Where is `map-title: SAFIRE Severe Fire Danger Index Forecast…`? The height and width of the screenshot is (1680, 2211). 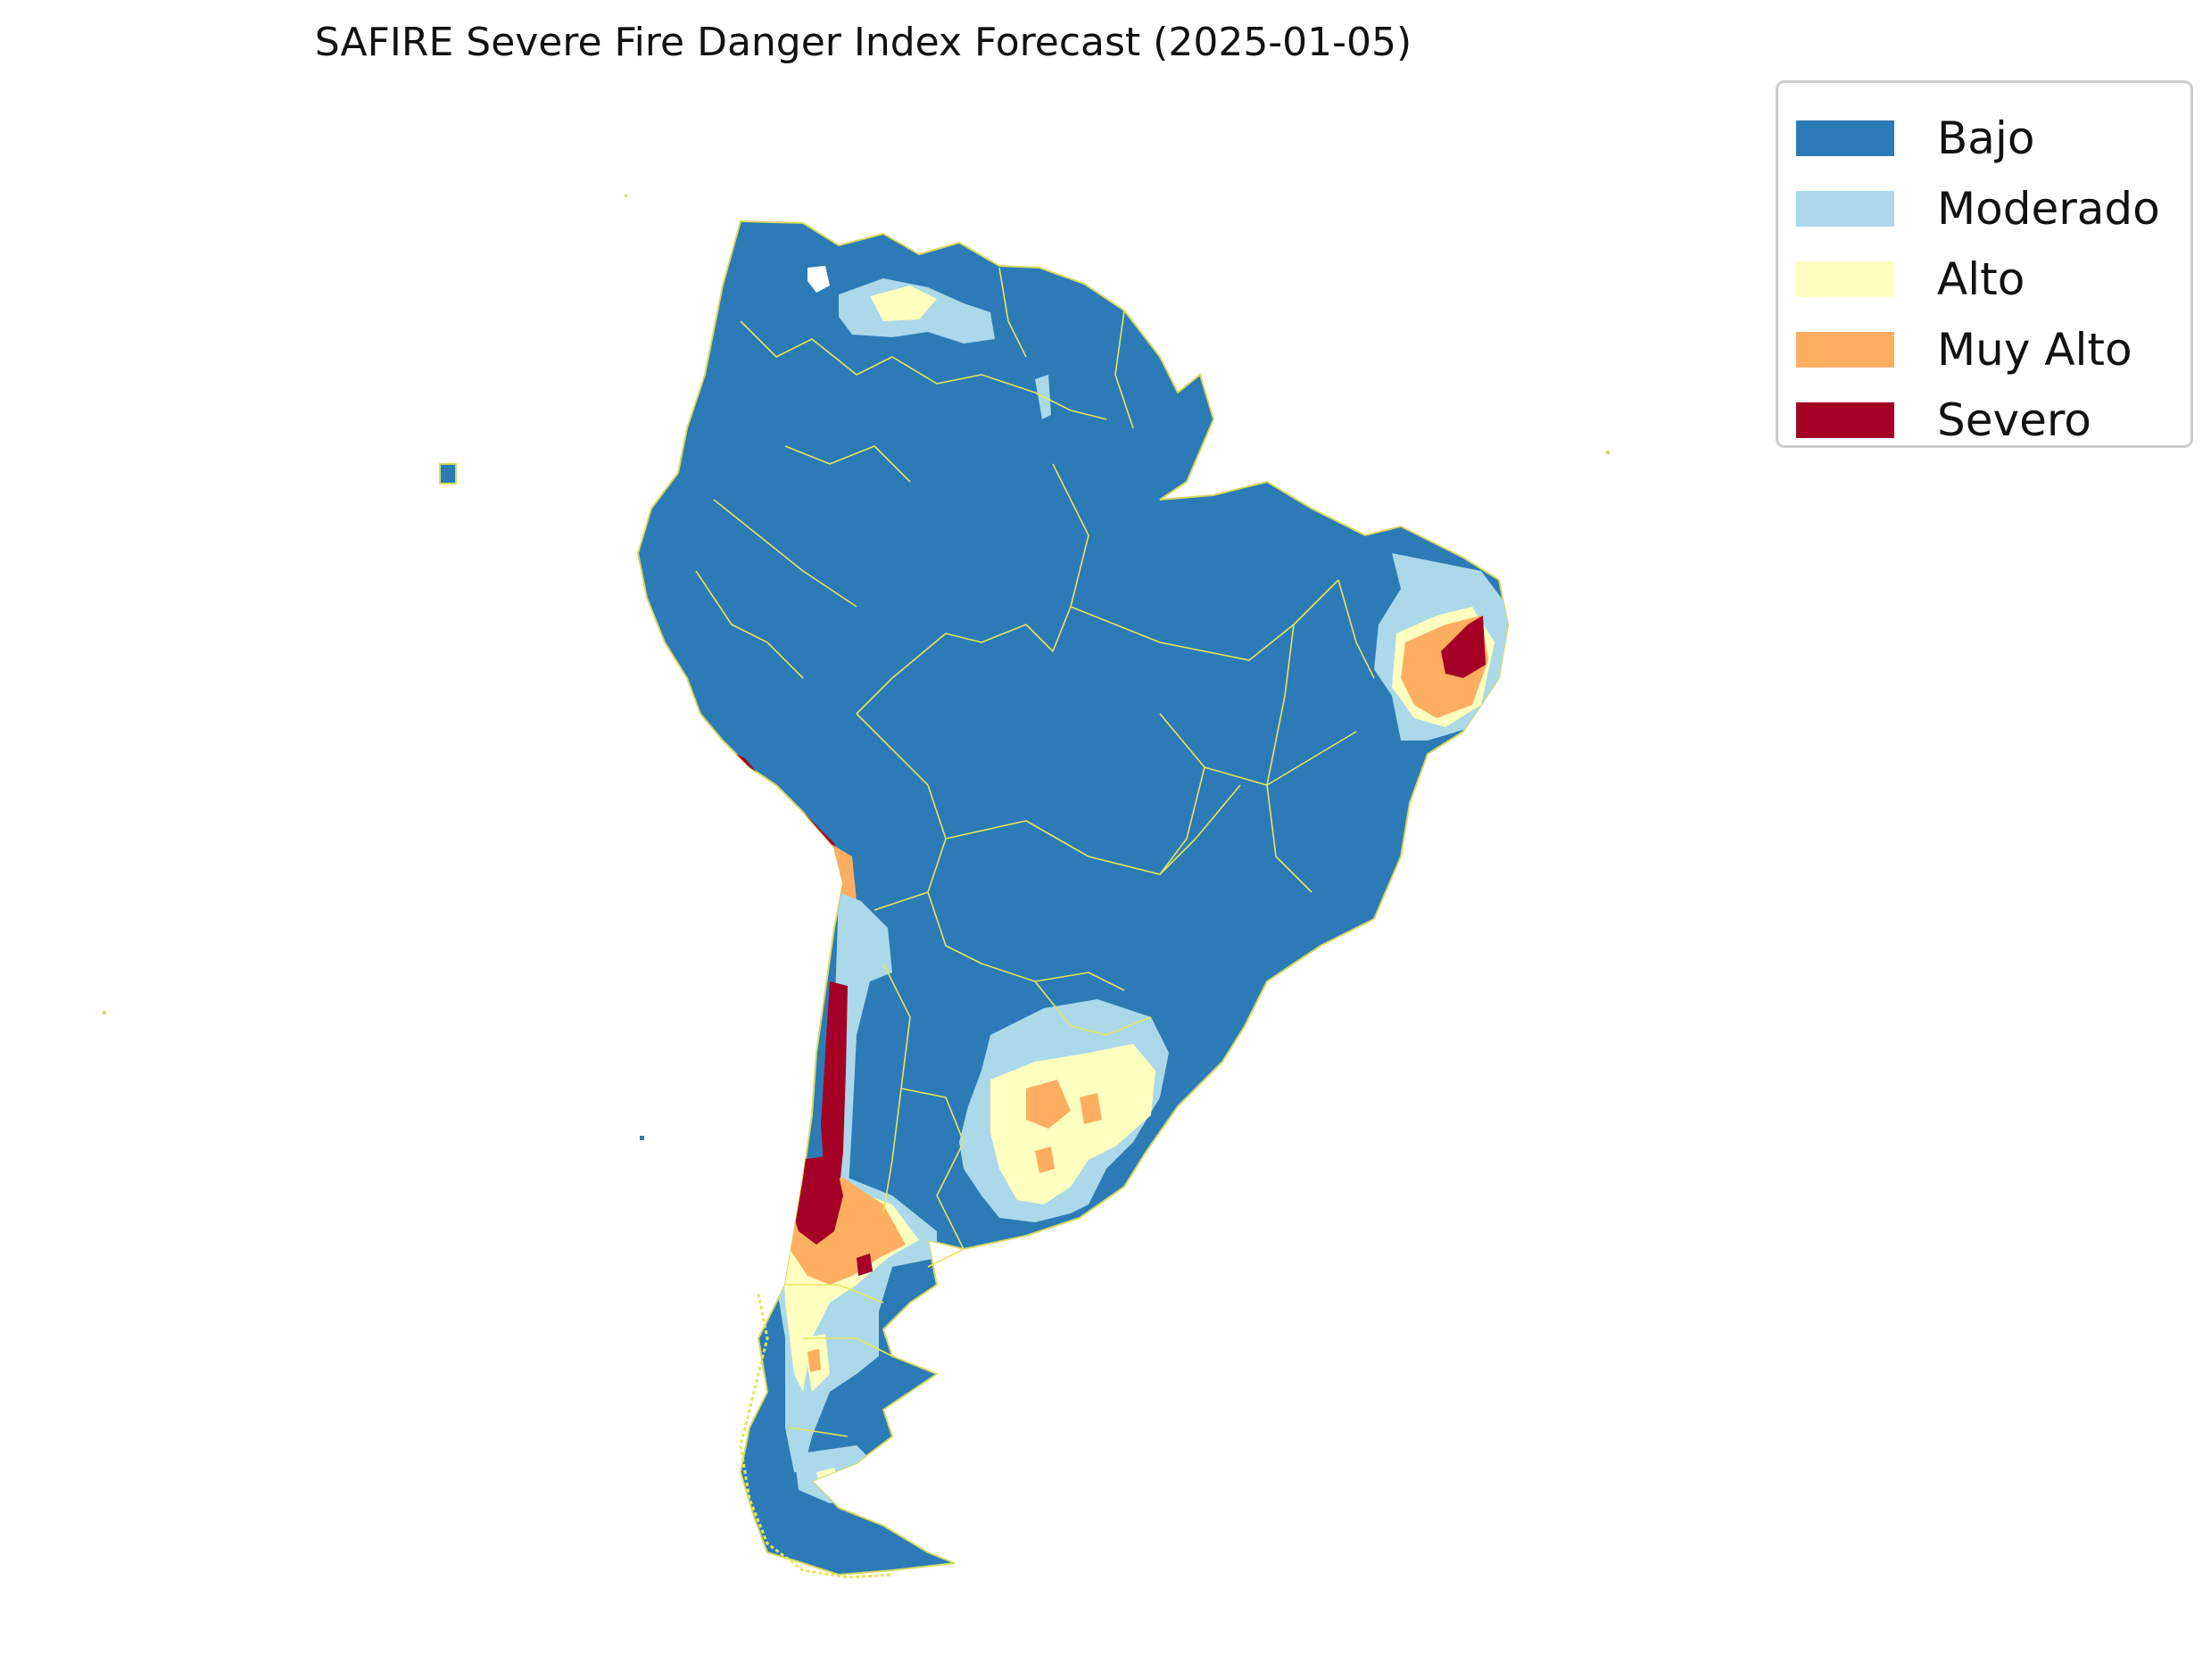
map-title: SAFIRE Severe Fire Danger Index Forecast… is located at coordinates (863, 42).